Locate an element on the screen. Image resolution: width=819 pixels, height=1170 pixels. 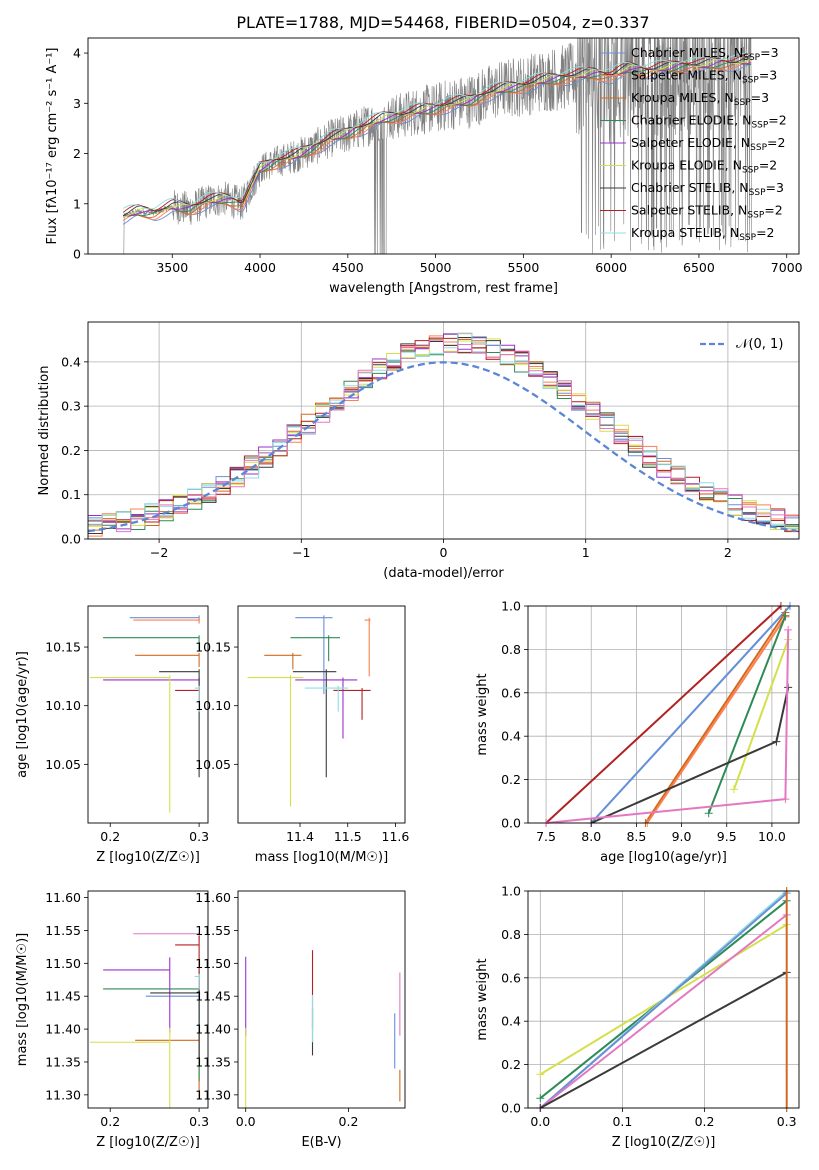
y-tick-label: 0.0 is located at coordinates (511, 1108).